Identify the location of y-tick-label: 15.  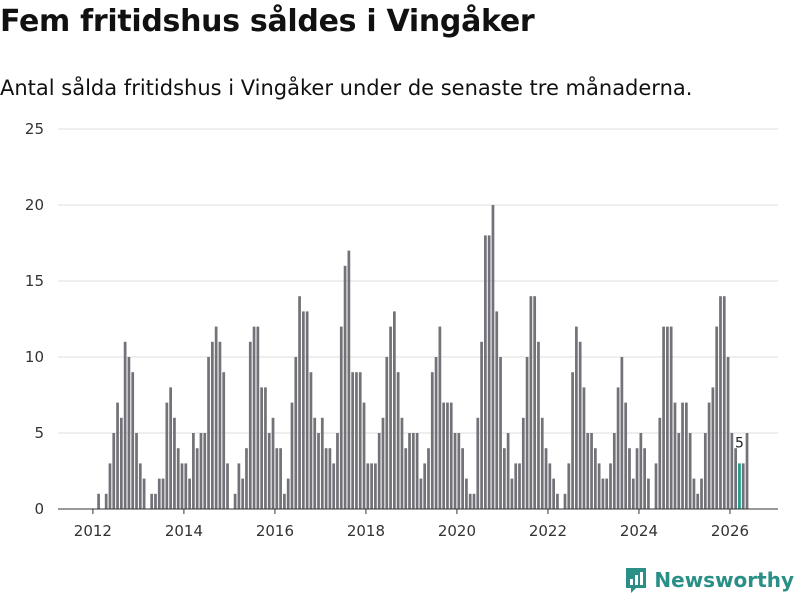
(34, 281).